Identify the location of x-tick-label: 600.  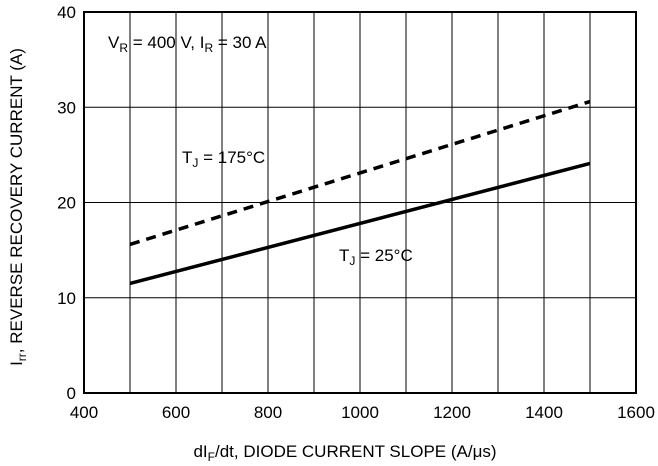
(176, 412).